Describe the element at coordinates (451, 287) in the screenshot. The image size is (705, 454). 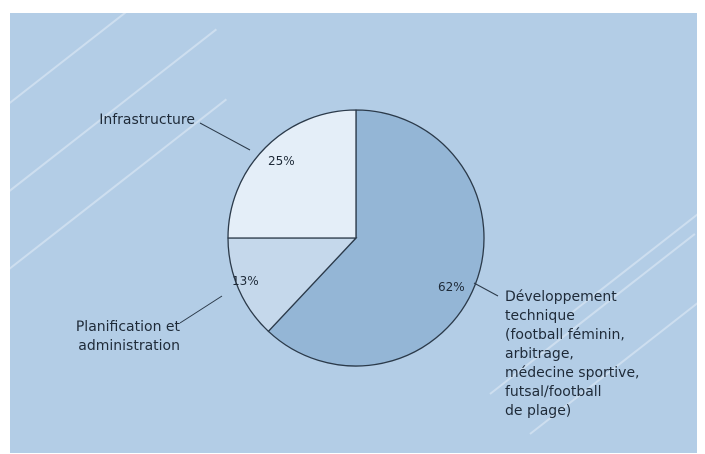
I see `slice-value-label: 62%` at that location.